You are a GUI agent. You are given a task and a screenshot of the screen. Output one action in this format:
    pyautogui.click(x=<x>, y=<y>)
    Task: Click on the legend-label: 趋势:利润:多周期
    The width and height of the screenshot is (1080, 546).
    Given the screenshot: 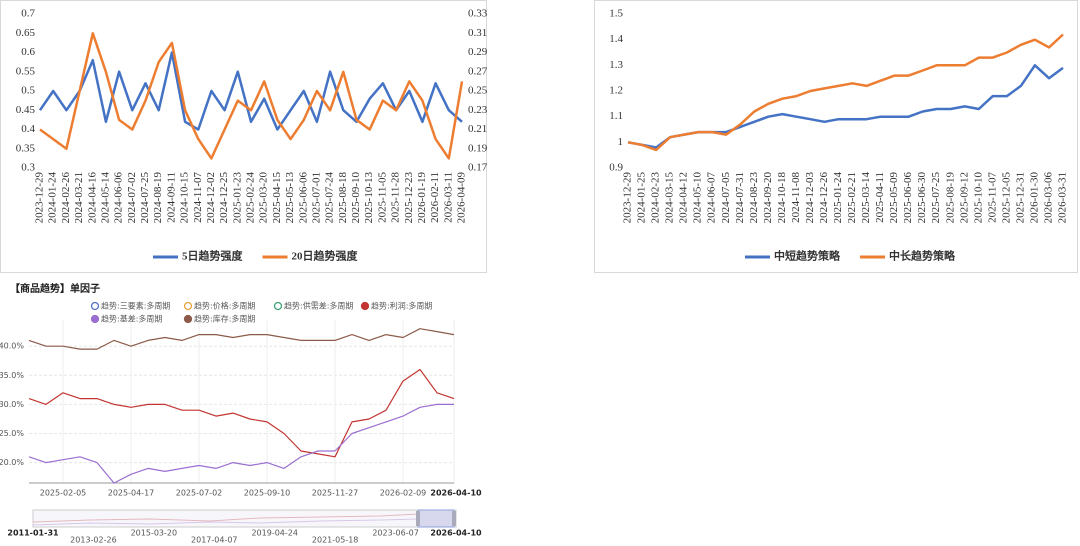 What is the action you would take?
    pyautogui.click(x=401, y=306)
    